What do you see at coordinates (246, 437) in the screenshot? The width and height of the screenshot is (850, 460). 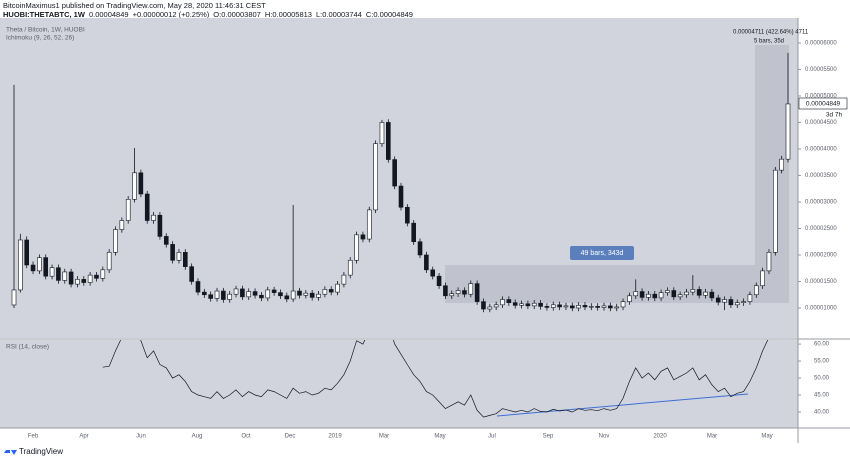 I see `x-tick-label: Oct` at bounding box center [246, 437].